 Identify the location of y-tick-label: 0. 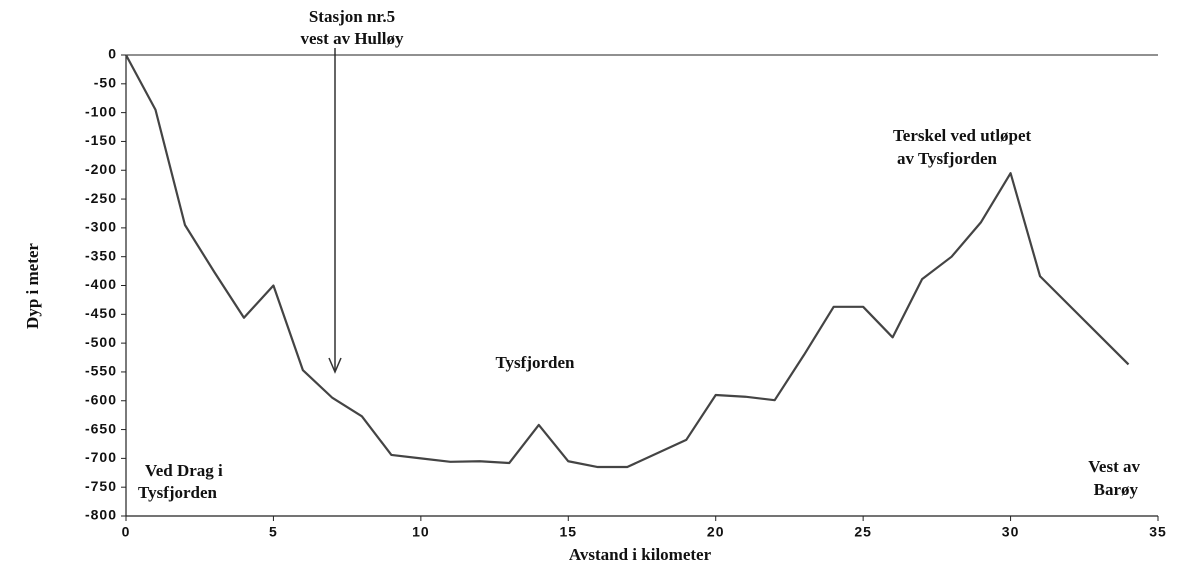
(112, 54).